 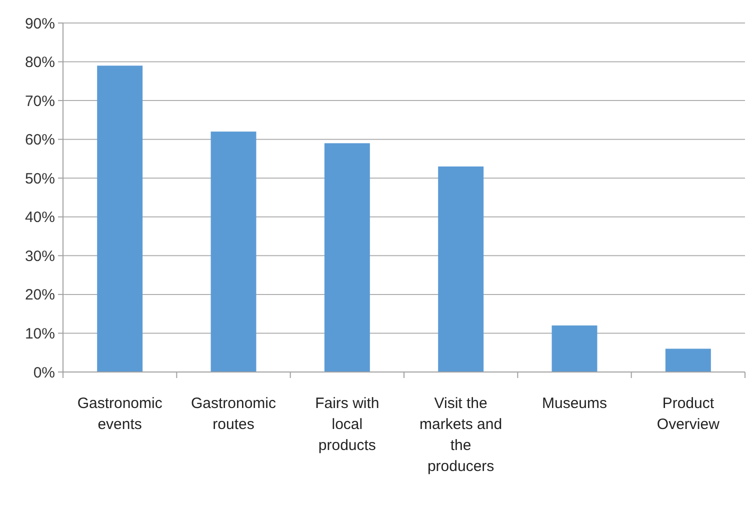 What do you see at coordinates (44, 373) in the screenshot?
I see `y-tick-label: 0%` at bounding box center [44, 373].